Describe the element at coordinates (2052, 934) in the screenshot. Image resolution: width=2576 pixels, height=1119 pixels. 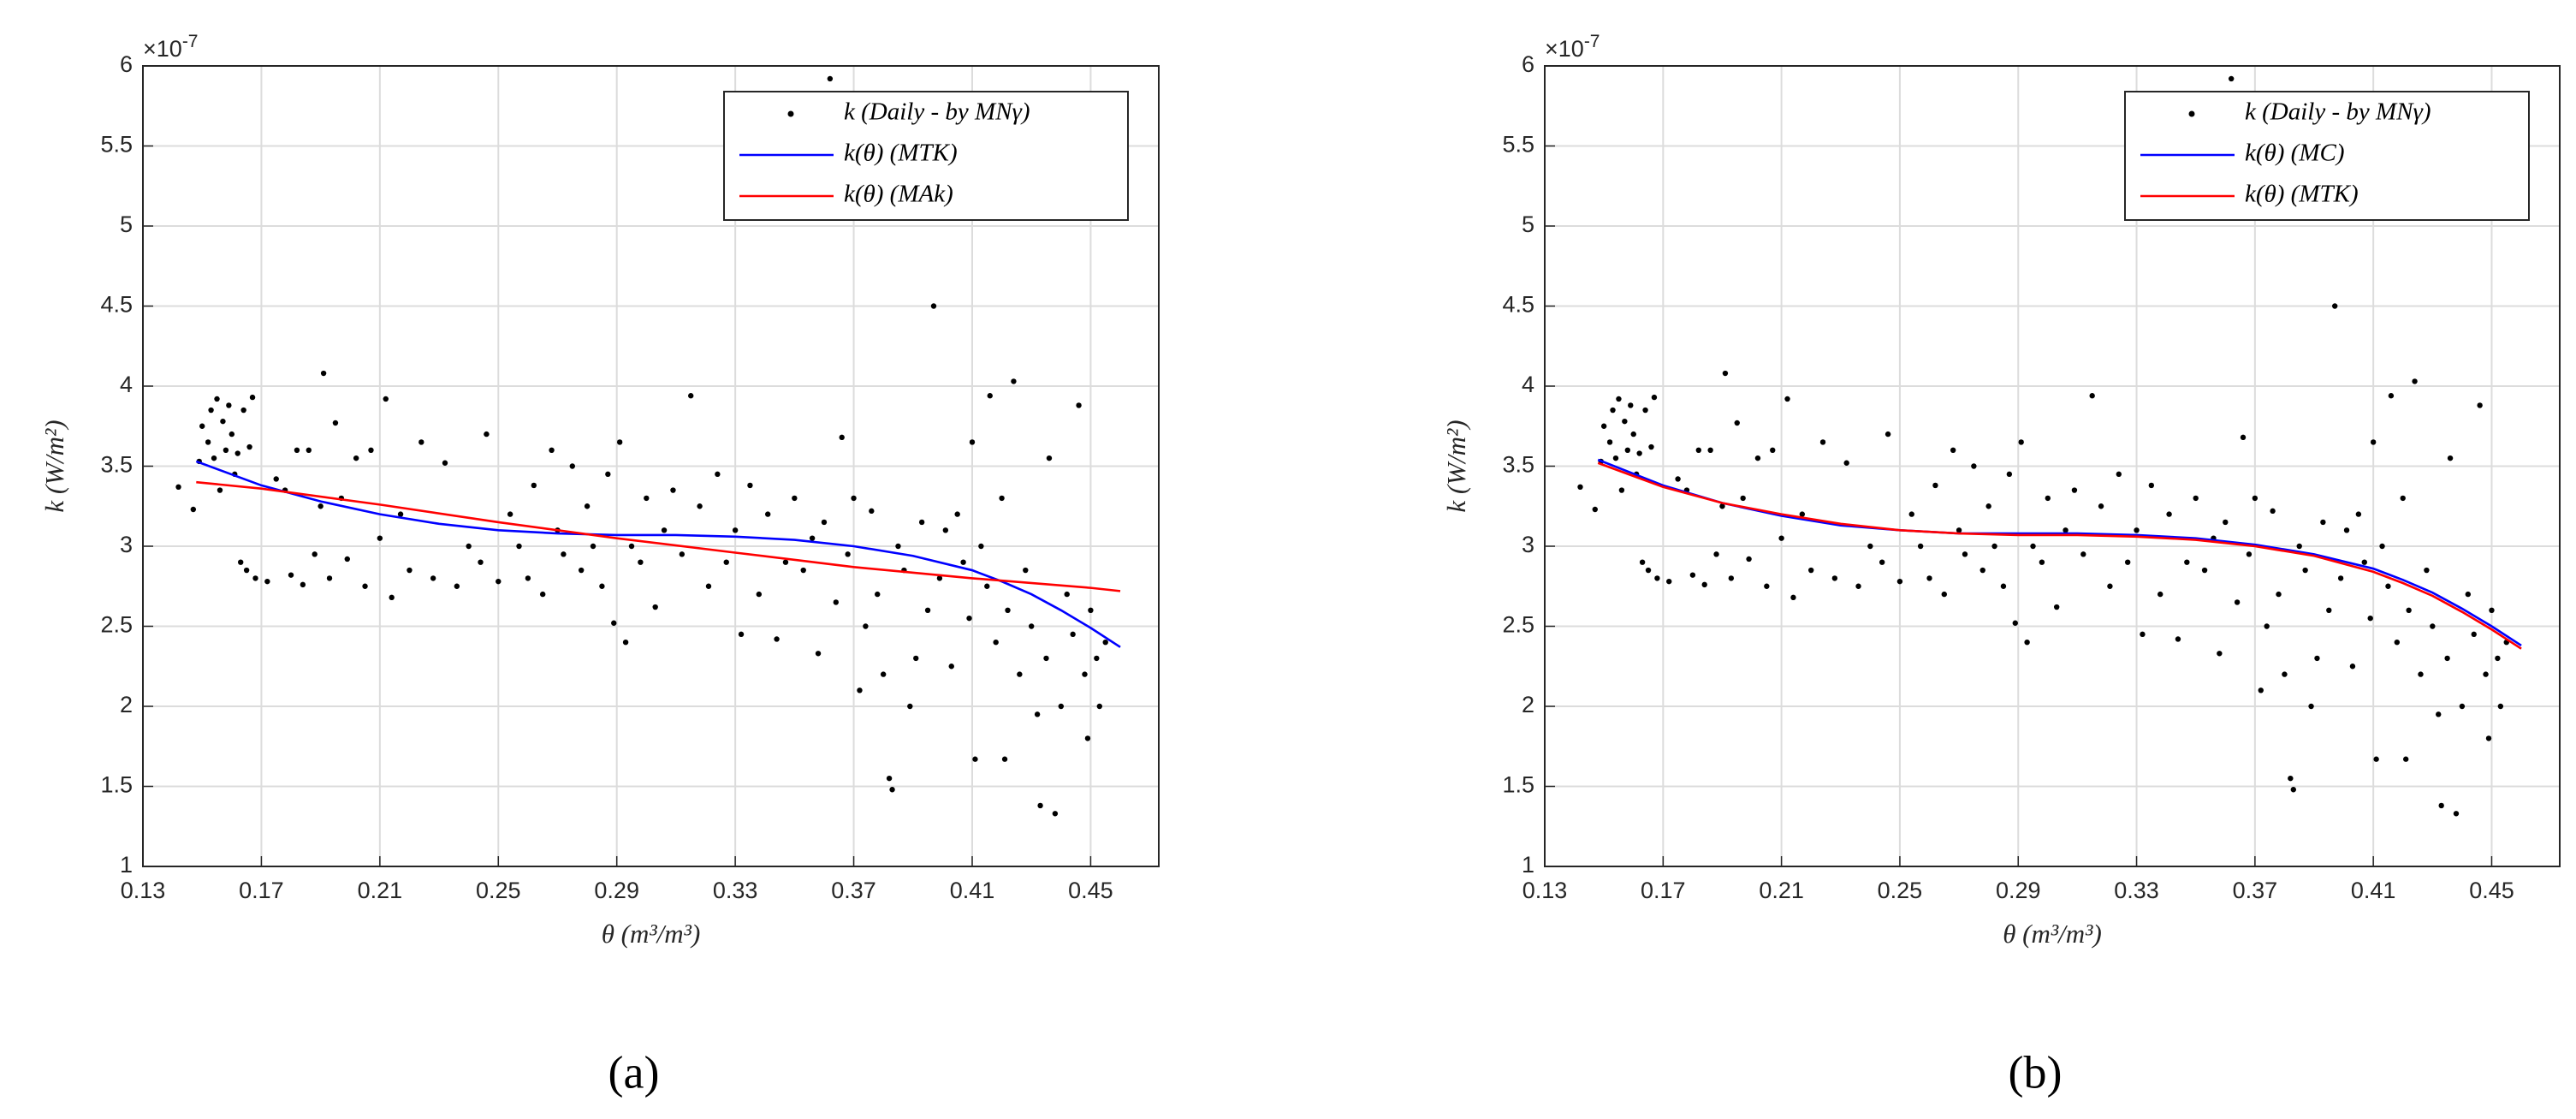
I see `x-axis-label: θ (m³/m³)` at that location.